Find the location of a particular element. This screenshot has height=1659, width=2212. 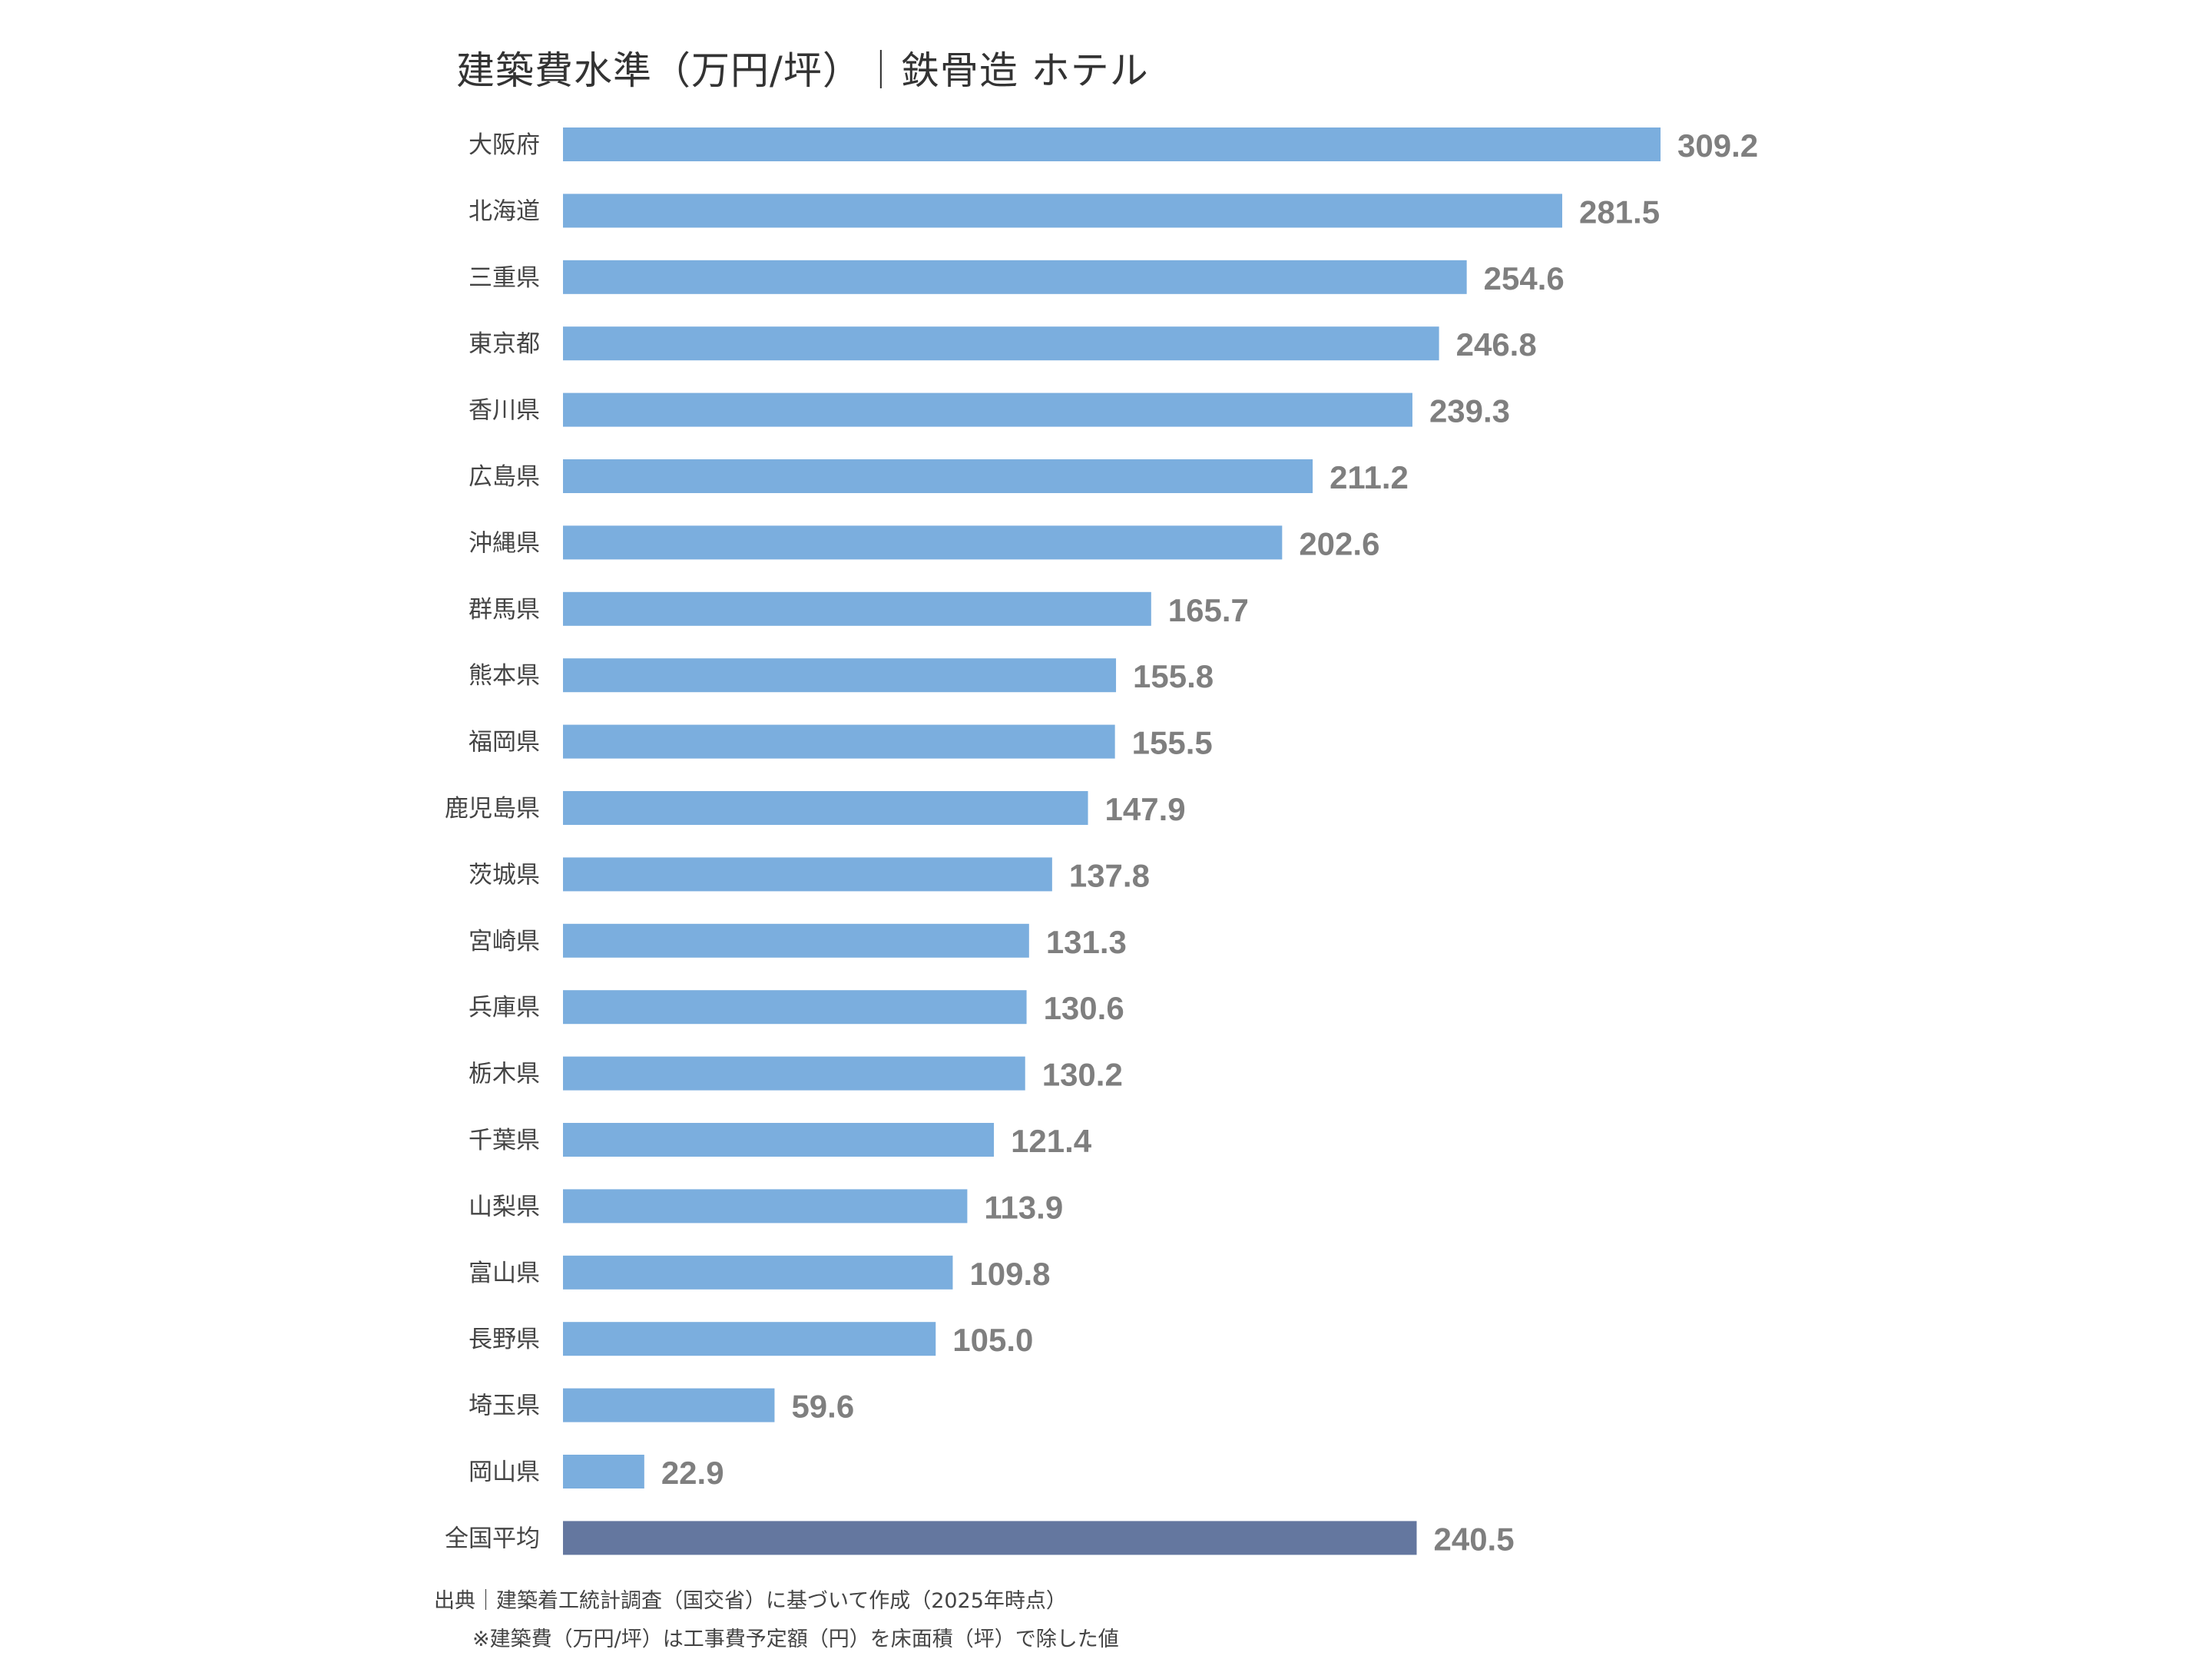

category-label: 鹿児島県 is located at coordinates (493, 809).